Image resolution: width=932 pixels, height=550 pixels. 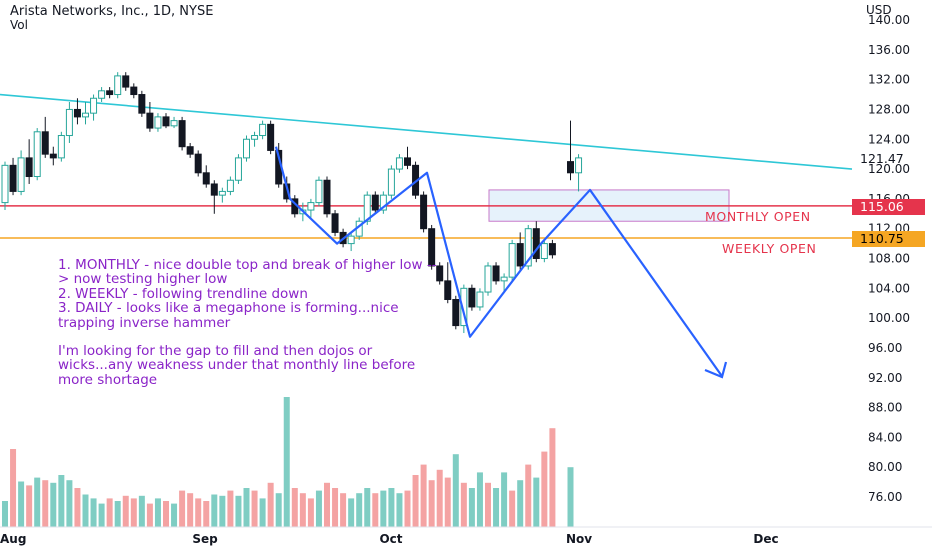 I want to click on time-tick: Aug, so click(x=13, y=539).